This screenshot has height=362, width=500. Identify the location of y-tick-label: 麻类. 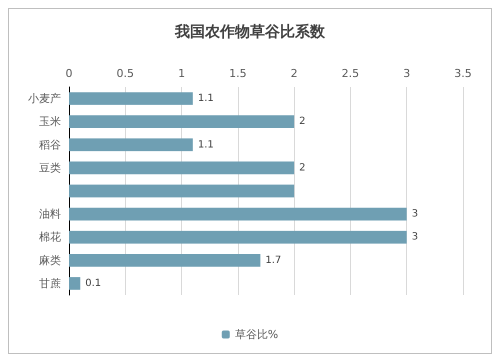
(50, 260).